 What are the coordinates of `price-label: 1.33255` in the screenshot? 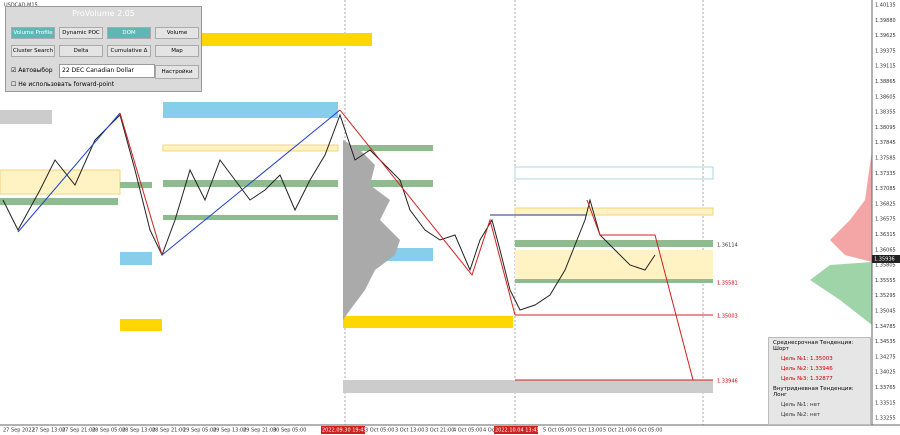 It's located at (885, 419).